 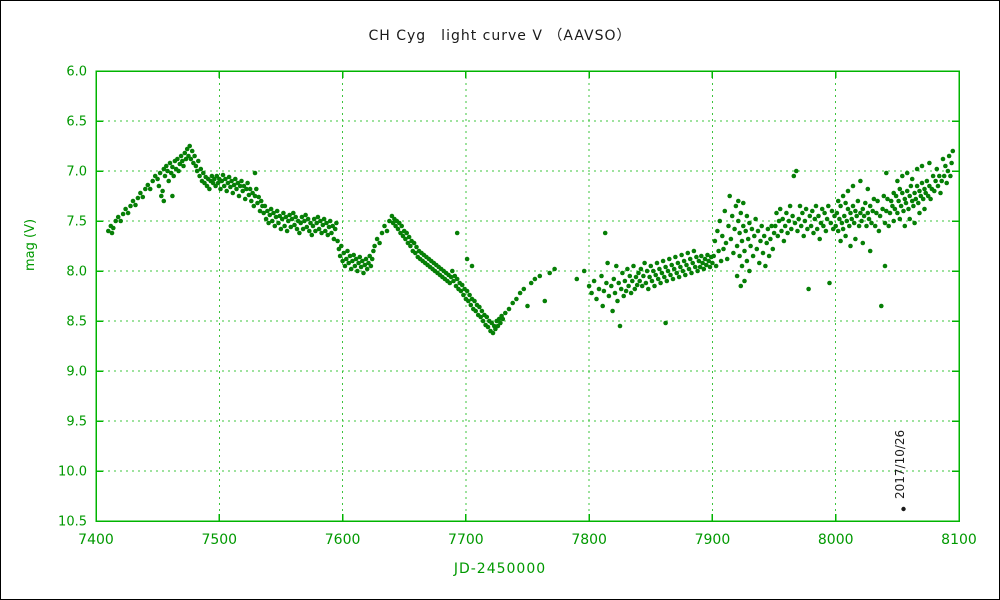 I want to click on y-tick-label: 10.0, so click(x=72, y=472).